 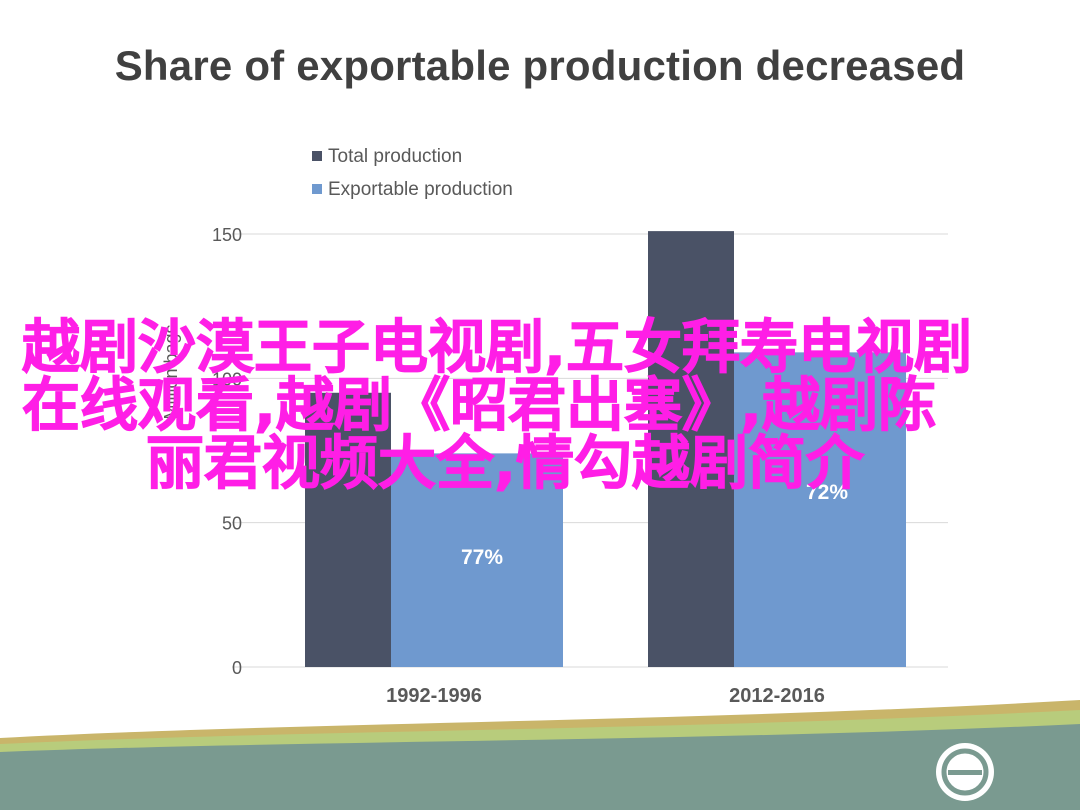 What do you see at coordinates (434, 696) in the screenshot?
I see `x-tick-label: 1992-1996` at bounding box center [434, 696].